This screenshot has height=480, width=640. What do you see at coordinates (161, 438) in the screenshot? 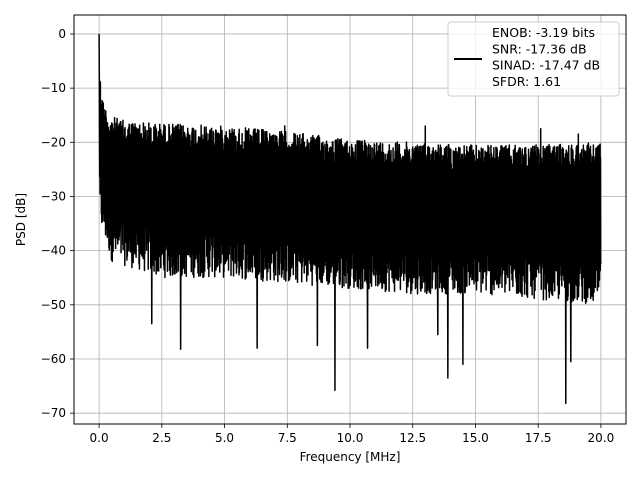
I see `x-tick-label: 2.5` at bounding box center [161, 438].